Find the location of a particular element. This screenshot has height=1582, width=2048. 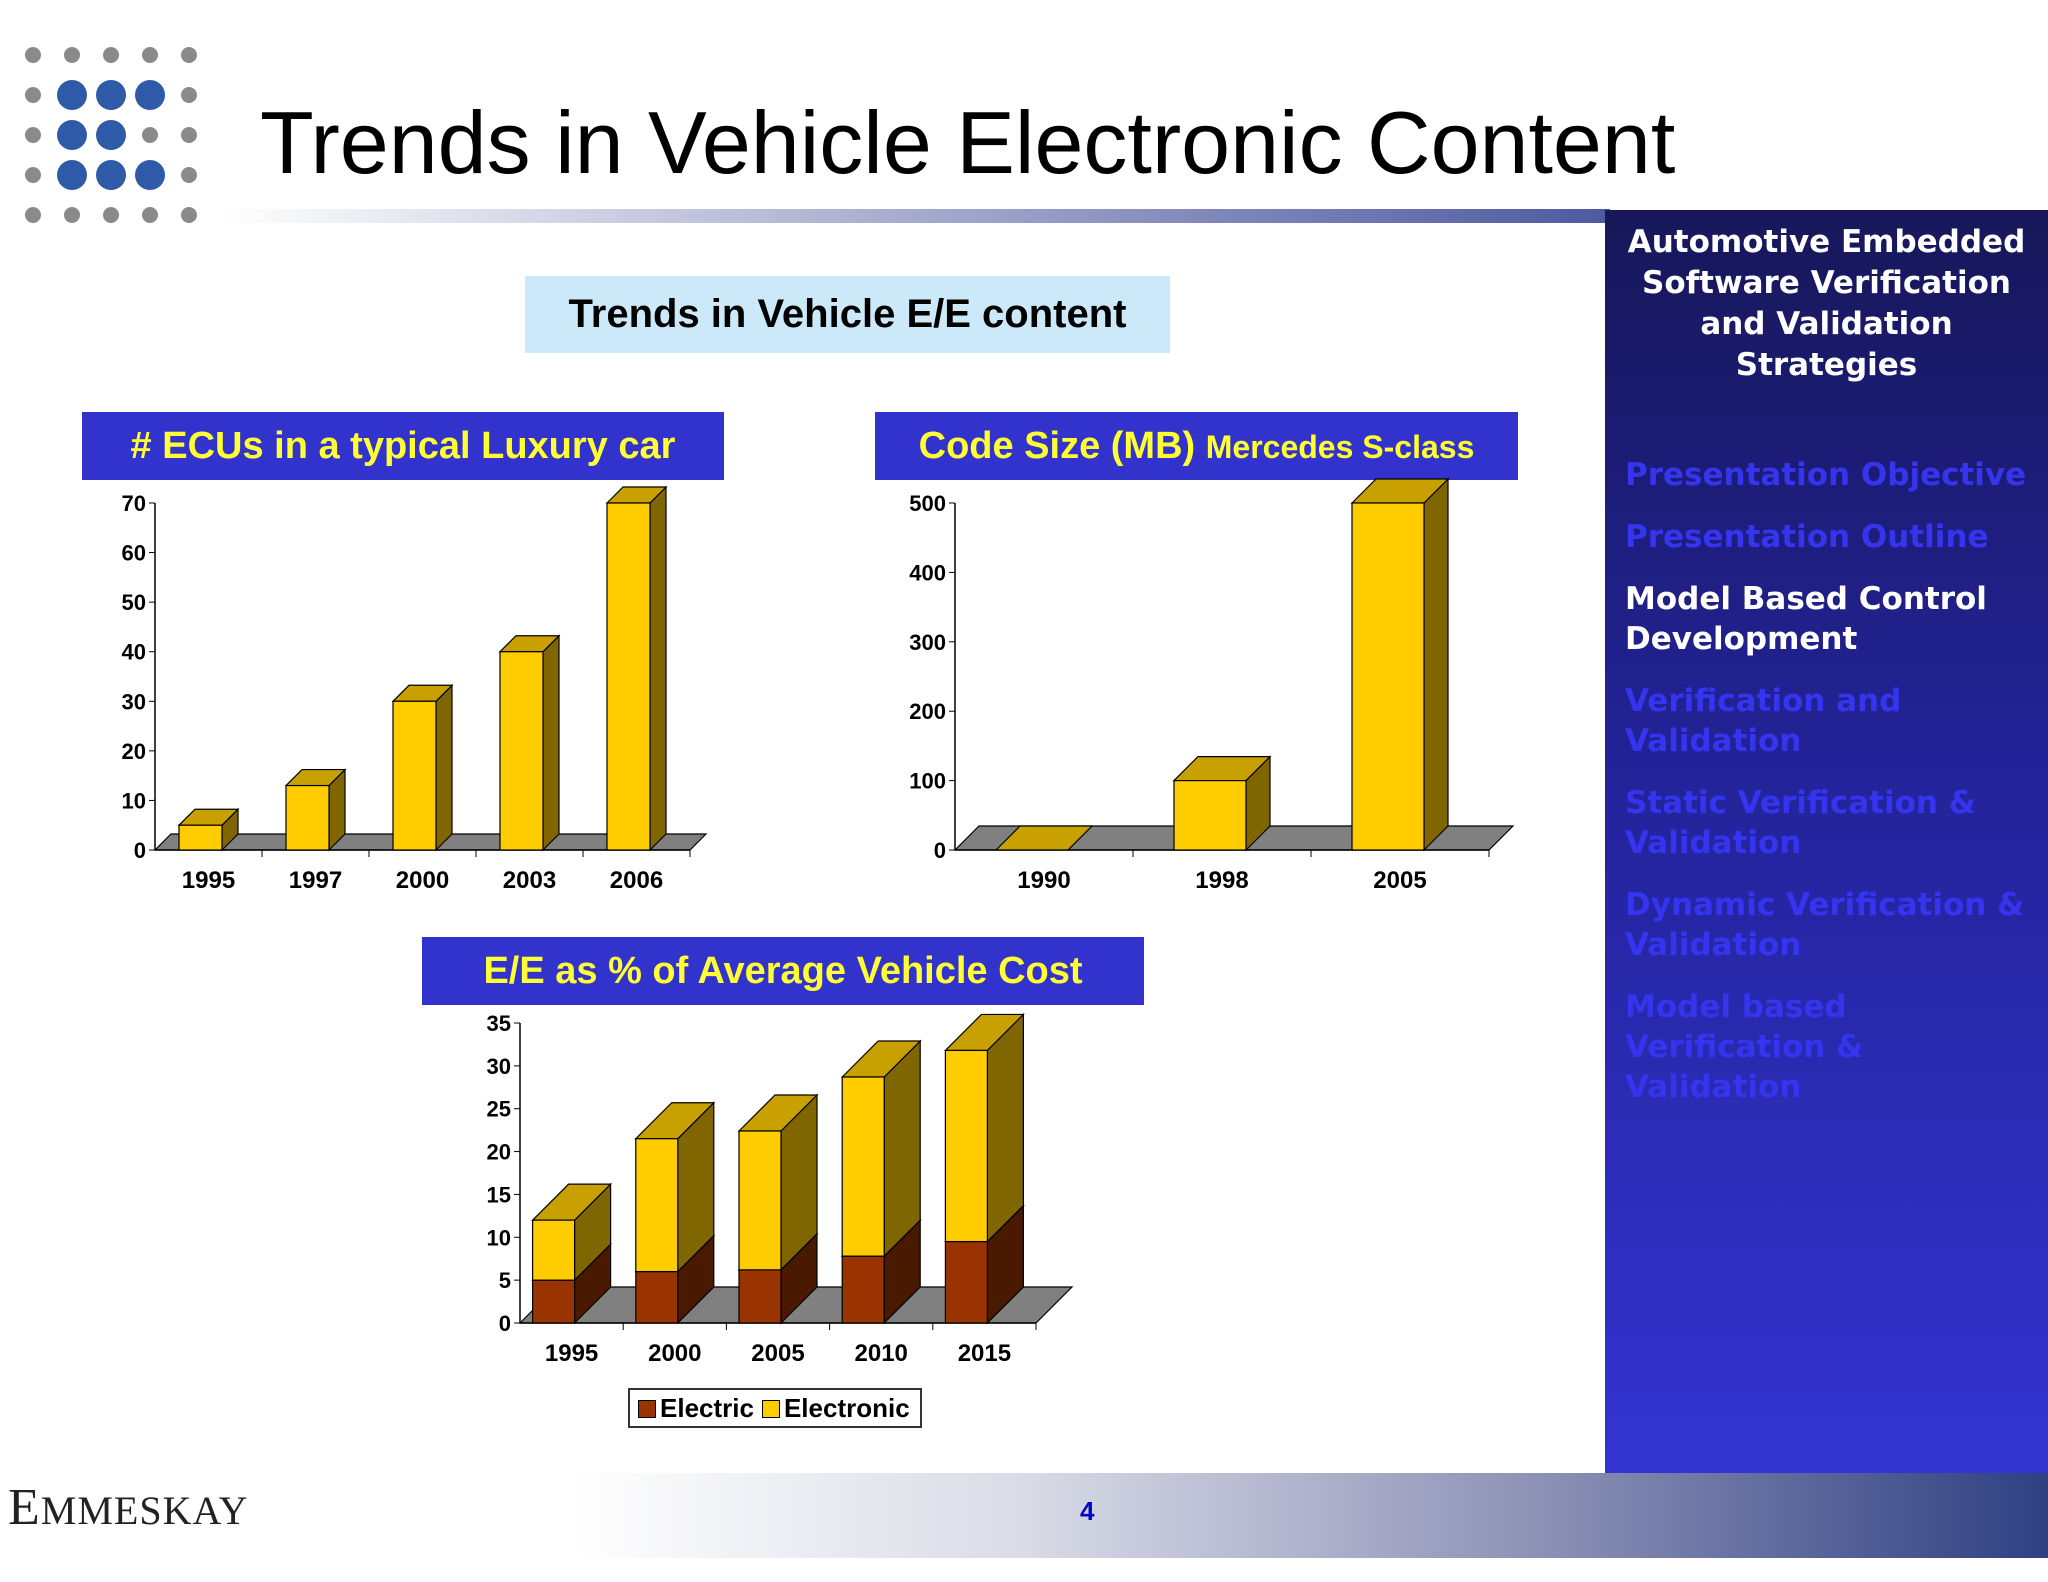

chart-2: 0 5 10 15 20 25 30 35 1995 2000 2005 2010 2015 is located at coordinates (780, 1189).